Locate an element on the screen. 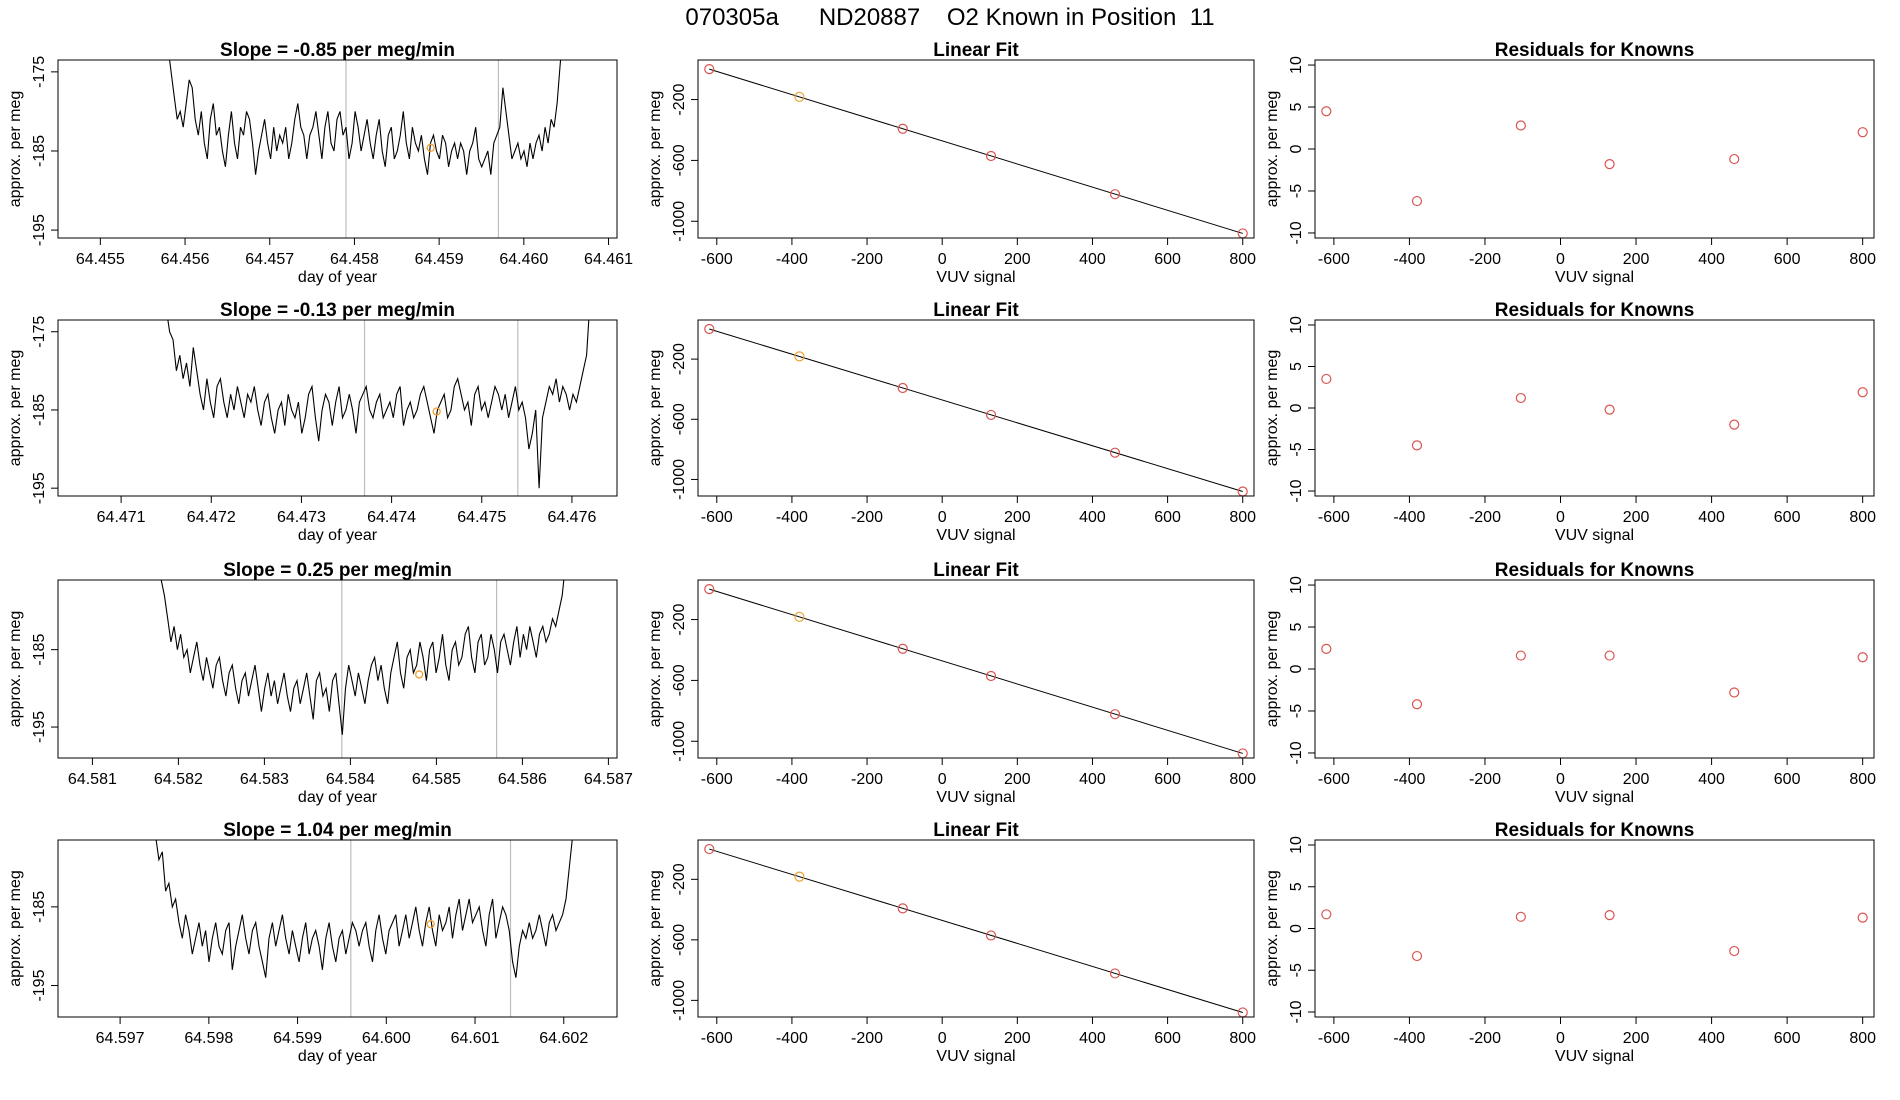  y-tick-label: -1000 is located at coordinates (679, 479).